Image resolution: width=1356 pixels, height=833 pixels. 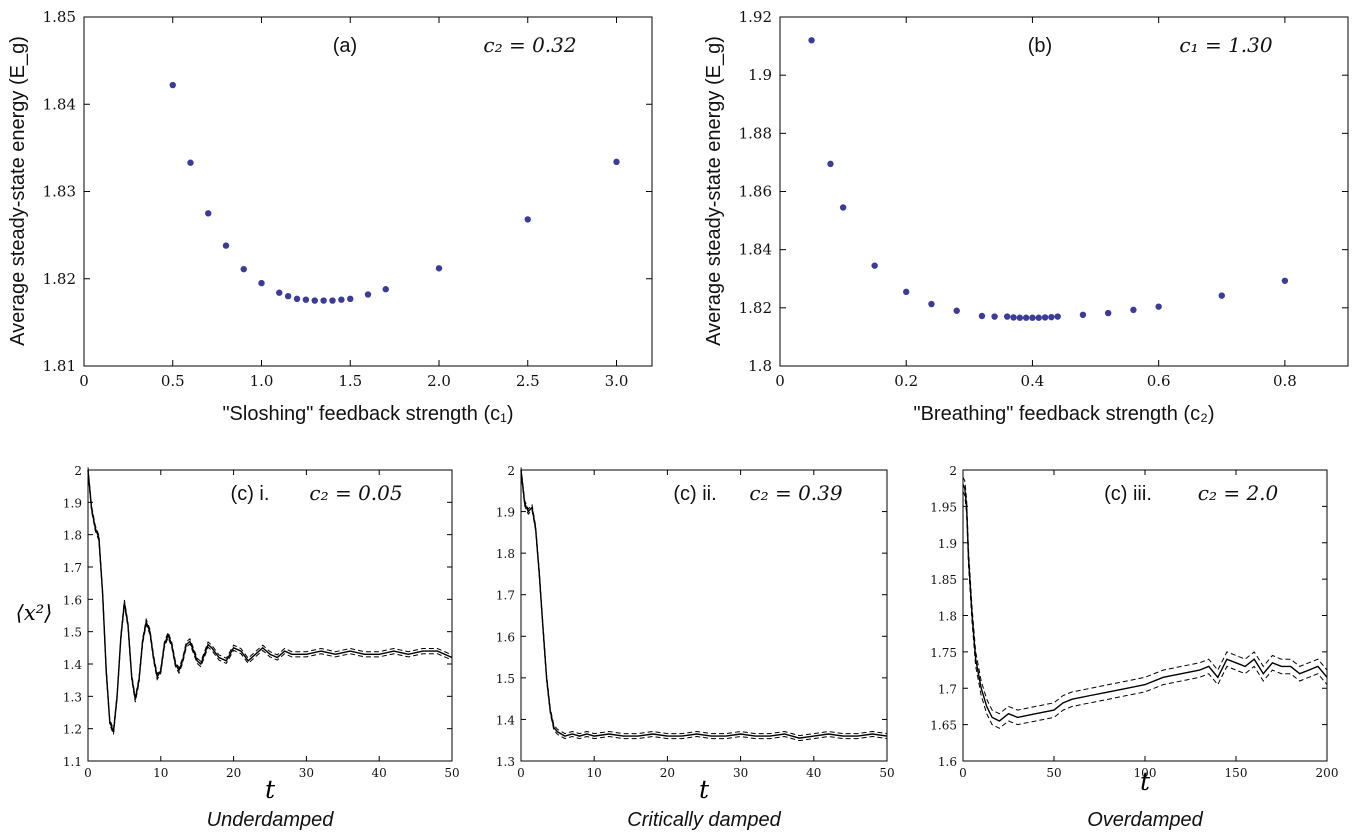 I want to click on x-tick-label: 0.5, so click(x=173, y=381).